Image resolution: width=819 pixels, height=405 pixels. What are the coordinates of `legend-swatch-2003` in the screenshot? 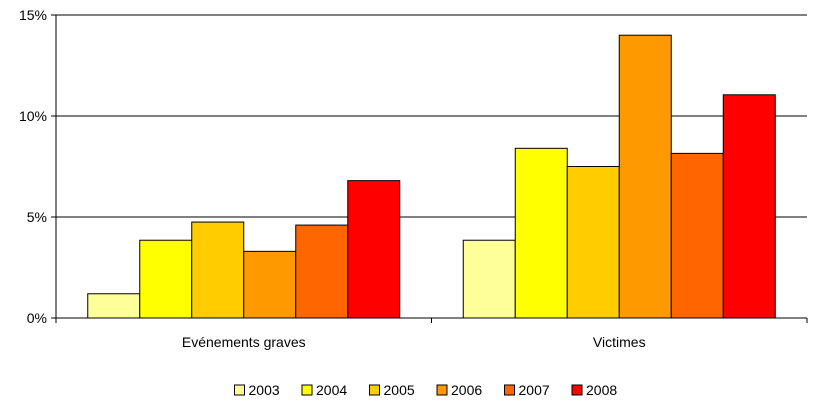 It's located at (239, 390).